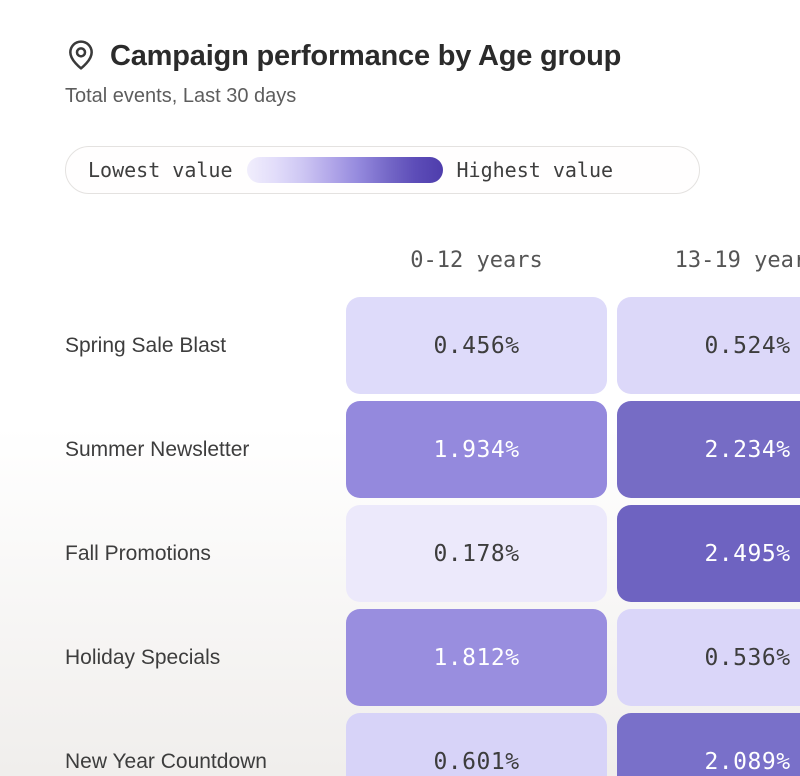 This screenshot has width=800, height=776. Describe the element at coordinates (138, 553) in the screenshot. I see `row-label-fall-promotions: Fall Promotions` at that location.